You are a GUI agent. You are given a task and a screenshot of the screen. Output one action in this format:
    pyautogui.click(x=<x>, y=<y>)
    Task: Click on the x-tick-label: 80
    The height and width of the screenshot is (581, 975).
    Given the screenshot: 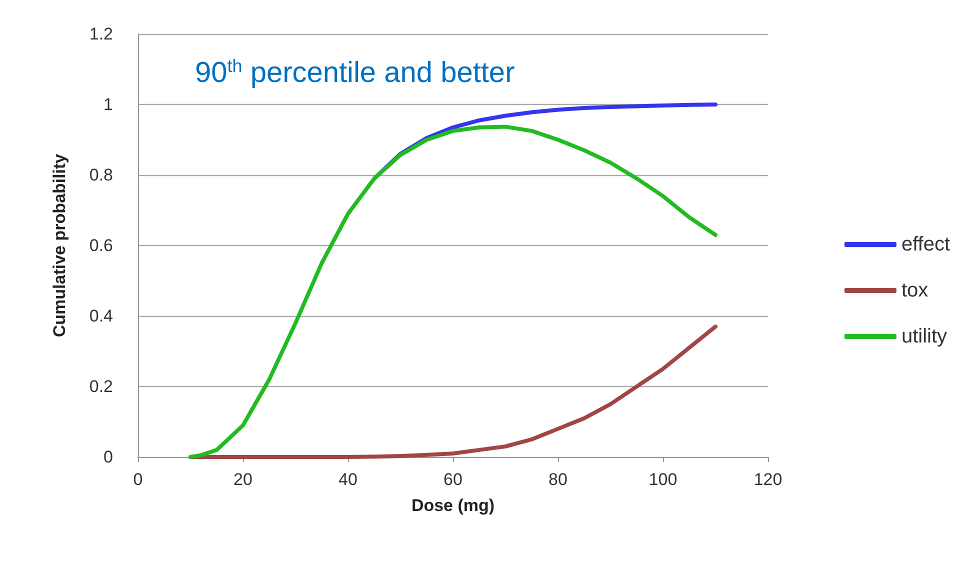 What is the action you would take?
    pyautogui.click(x=558, y=479)
    